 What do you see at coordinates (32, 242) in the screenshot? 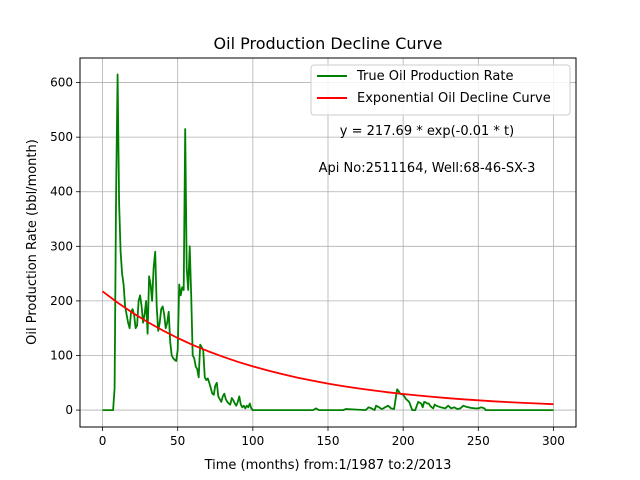
I see `y-axis-label: Oil Production Rate (bbl/month)` at bounding box center [32, 242].